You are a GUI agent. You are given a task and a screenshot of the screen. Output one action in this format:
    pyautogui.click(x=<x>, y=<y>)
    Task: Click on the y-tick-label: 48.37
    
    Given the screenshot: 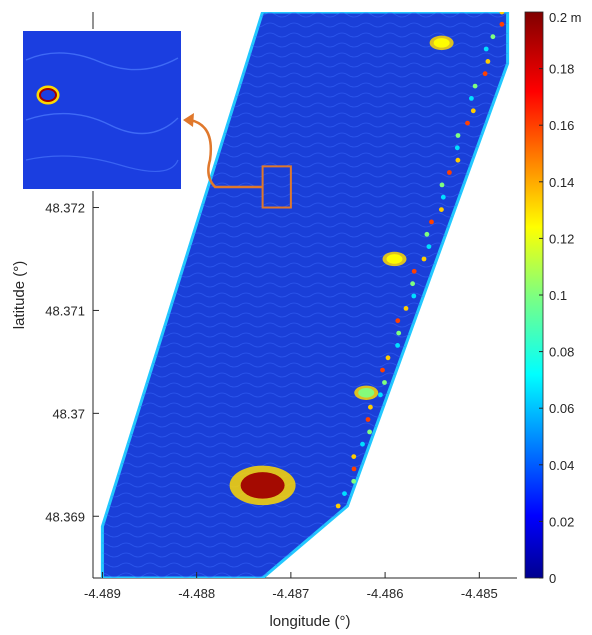 What is the action you would take?
    pyautogui.click(x=68, y=413)
    